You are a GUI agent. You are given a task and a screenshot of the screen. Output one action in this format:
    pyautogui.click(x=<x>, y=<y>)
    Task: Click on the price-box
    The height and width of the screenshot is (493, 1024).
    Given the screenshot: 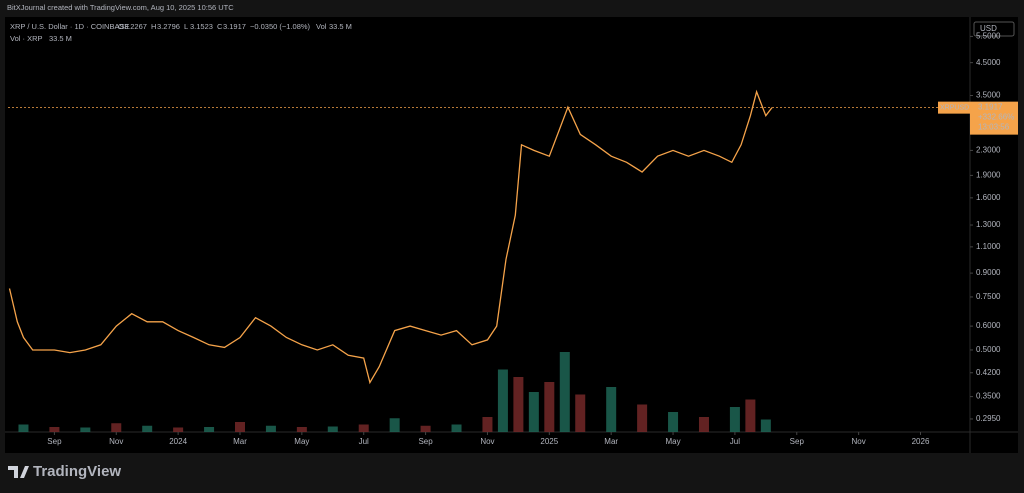 What is the action you would take?
    pyautogui.click(x=994, y=118)
    